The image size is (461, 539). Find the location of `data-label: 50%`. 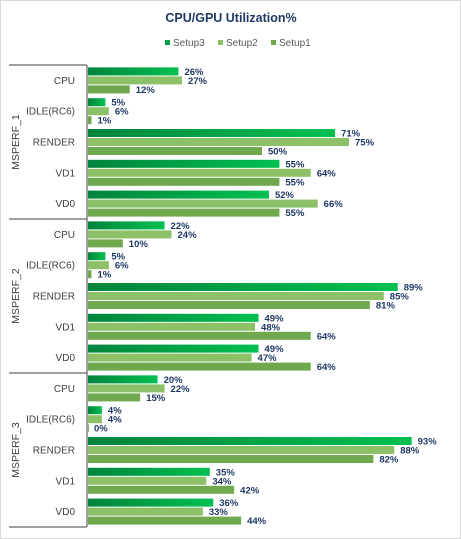

data-label: 50% is located at coordinates (278, 152).